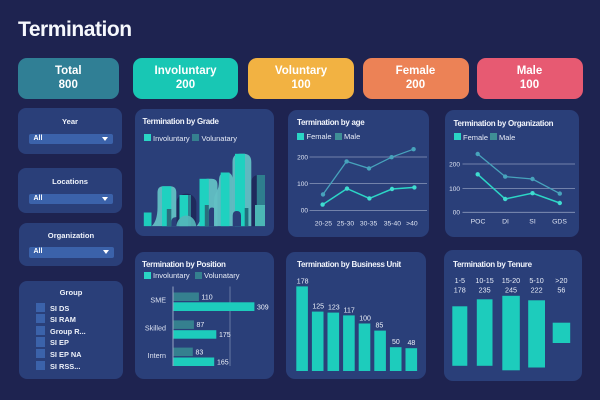  Describe the element at coordinates (158, 300) in the screenshot. I see `svg-text: SME` at that location.